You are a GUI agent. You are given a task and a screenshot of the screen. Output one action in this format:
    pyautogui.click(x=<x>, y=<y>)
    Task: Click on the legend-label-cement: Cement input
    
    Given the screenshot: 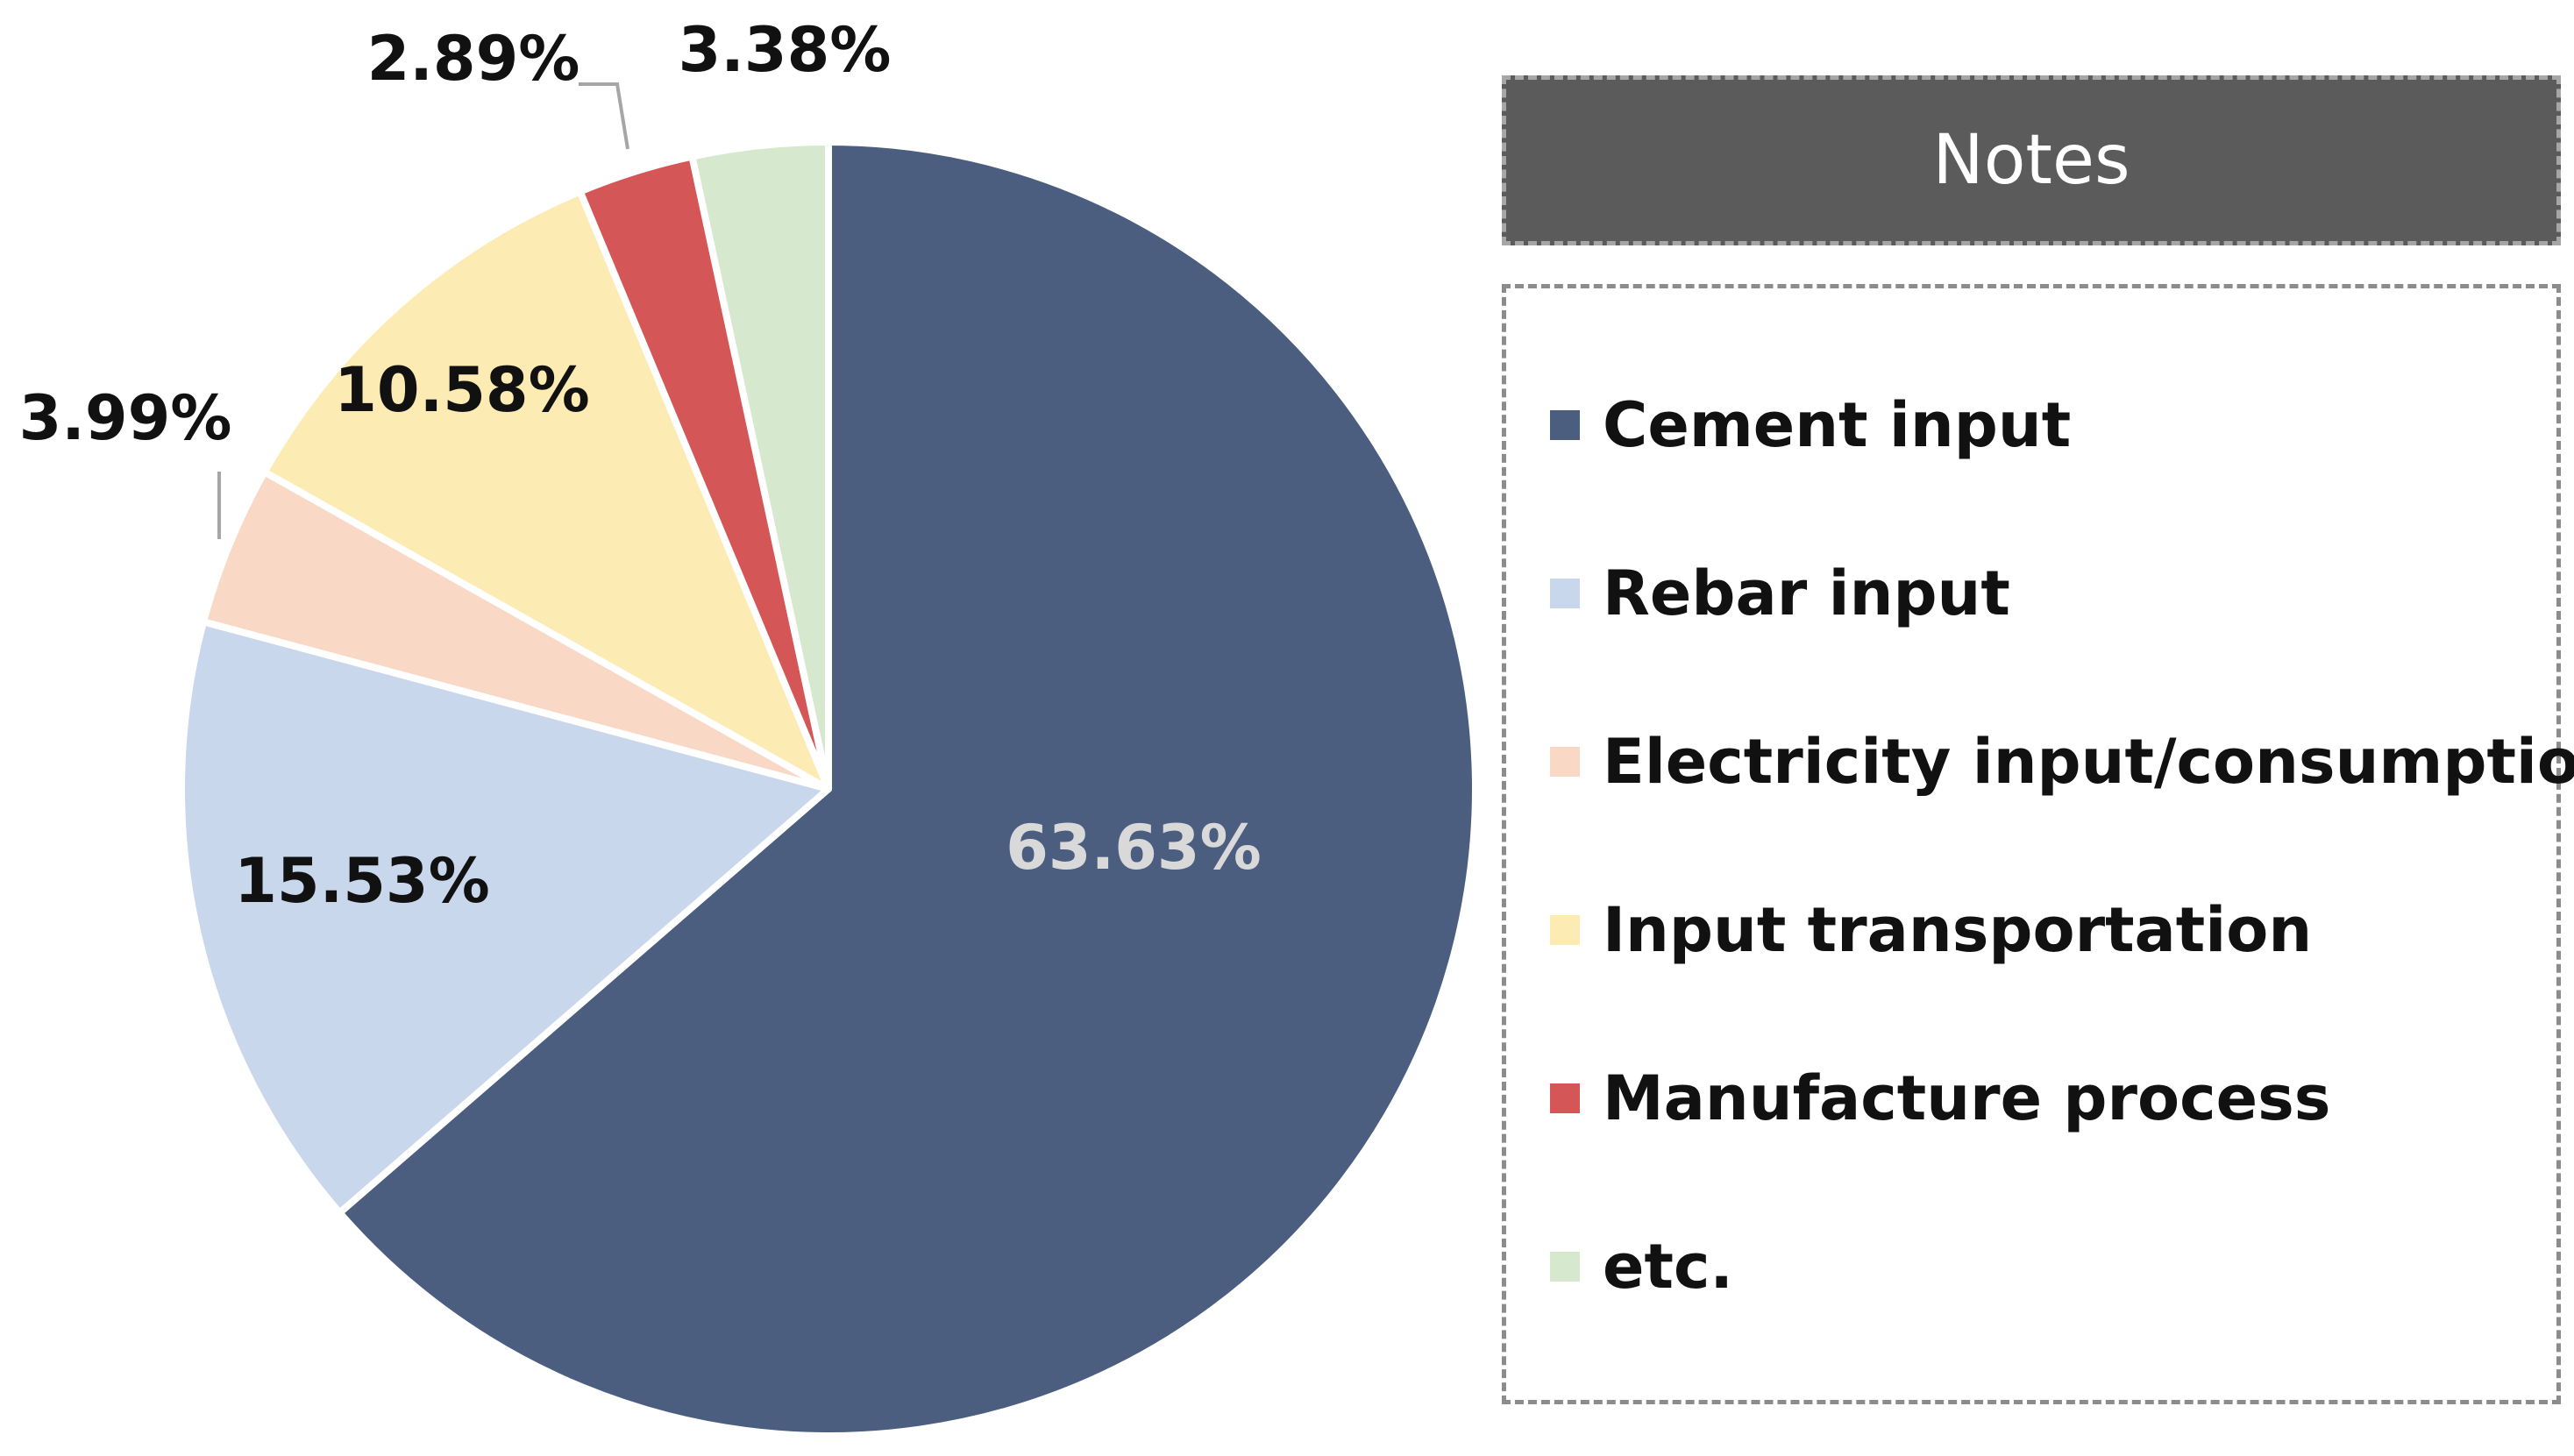 What is the action you would take?
    pyautogui.click(x=1838, y=425)
    